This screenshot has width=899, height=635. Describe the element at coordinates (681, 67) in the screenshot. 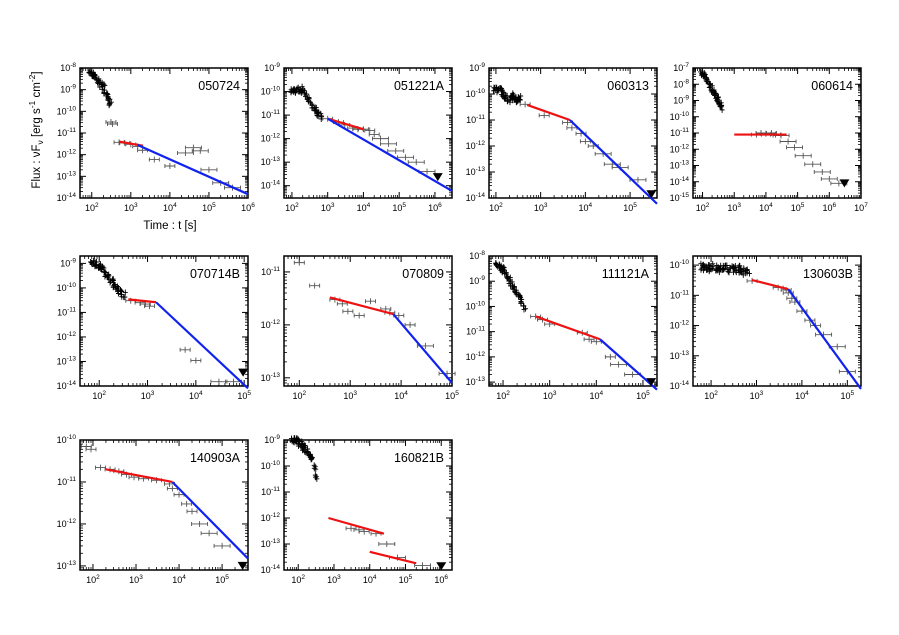

I see `y-tick-label: 10⁻⁷` at that location.